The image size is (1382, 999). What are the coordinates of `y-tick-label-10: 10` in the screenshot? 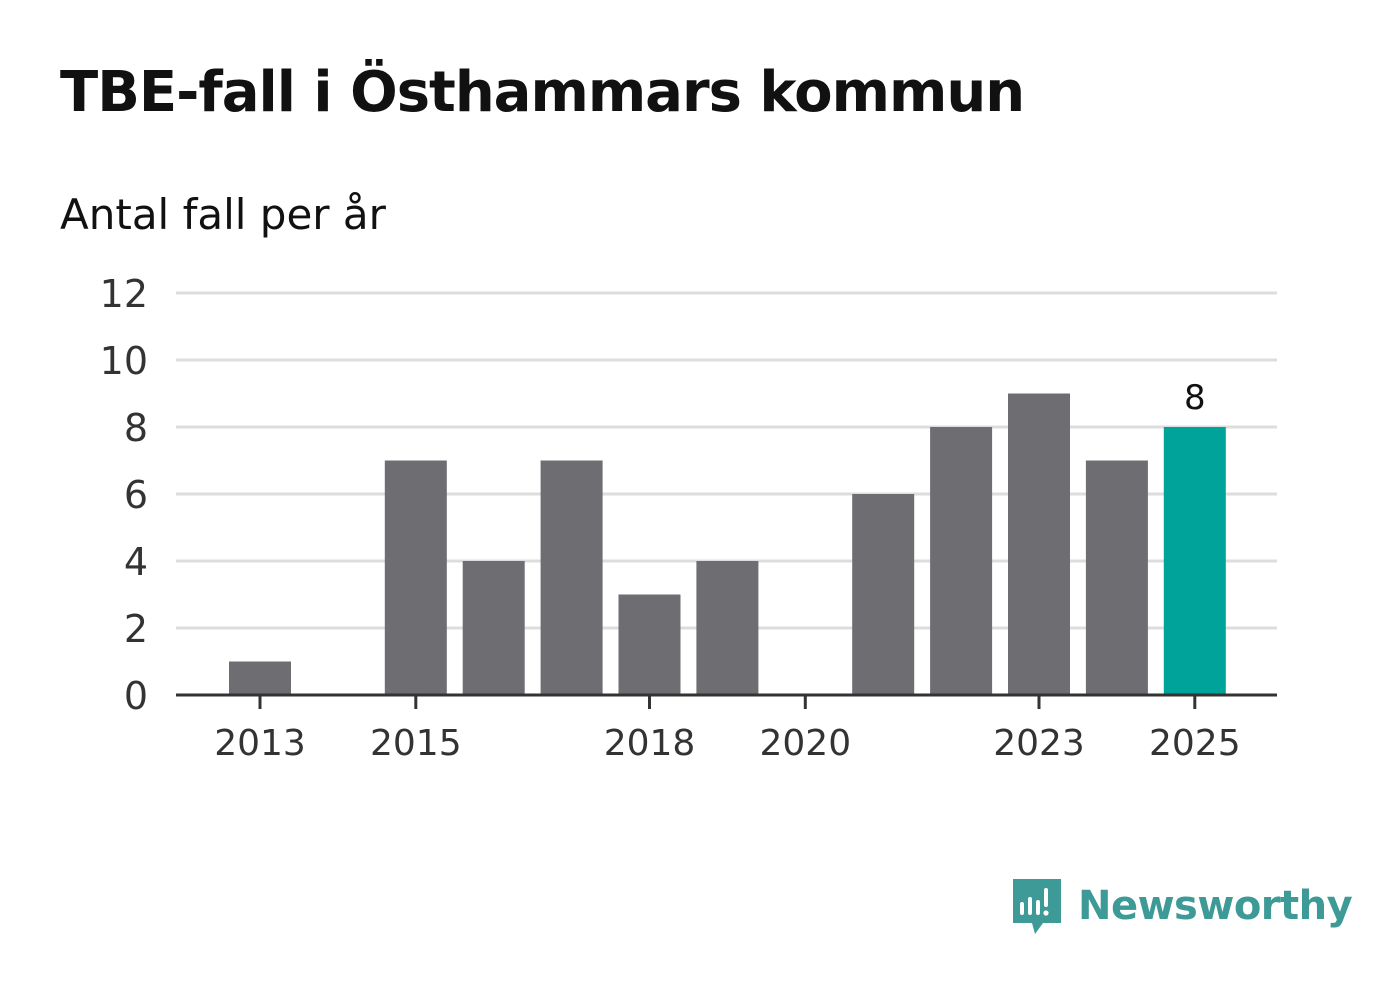 It's located at (124, 361).